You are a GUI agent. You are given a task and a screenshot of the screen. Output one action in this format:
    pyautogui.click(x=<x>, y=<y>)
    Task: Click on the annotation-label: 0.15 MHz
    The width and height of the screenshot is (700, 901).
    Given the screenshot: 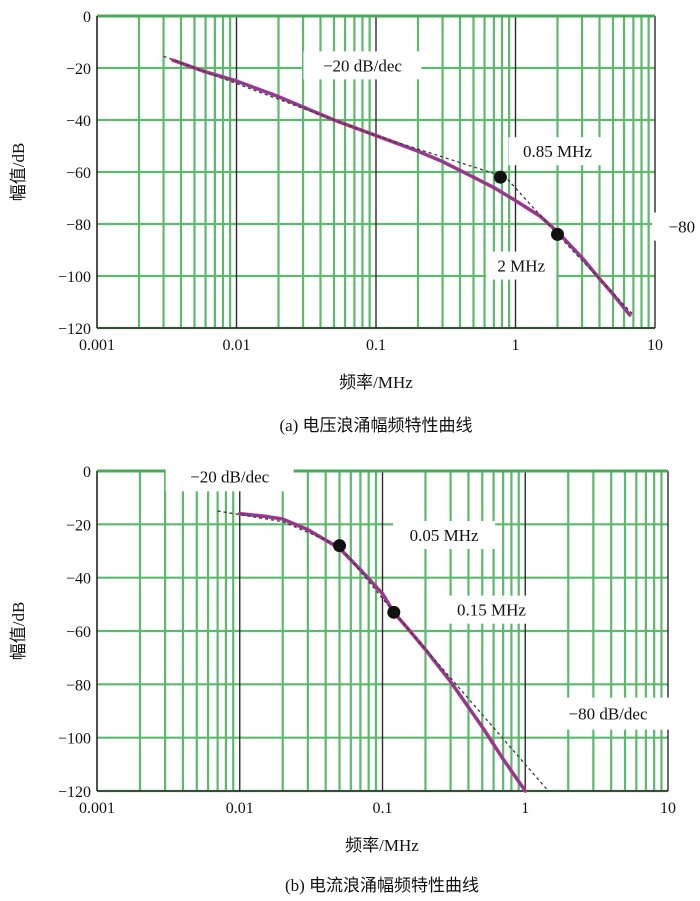 What is the action you would take?
    pyautogui.click(x=491, y=610)
    